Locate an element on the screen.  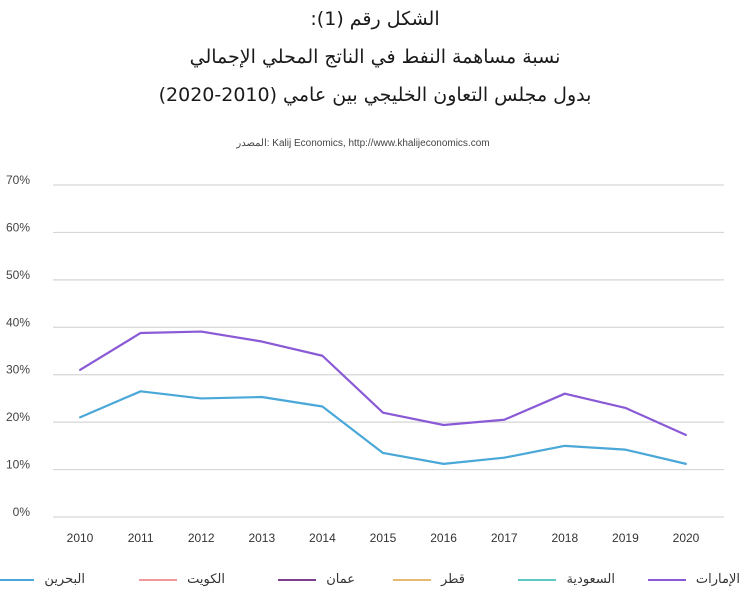
legend-item: البحرين is located at coordinates (42, 579).